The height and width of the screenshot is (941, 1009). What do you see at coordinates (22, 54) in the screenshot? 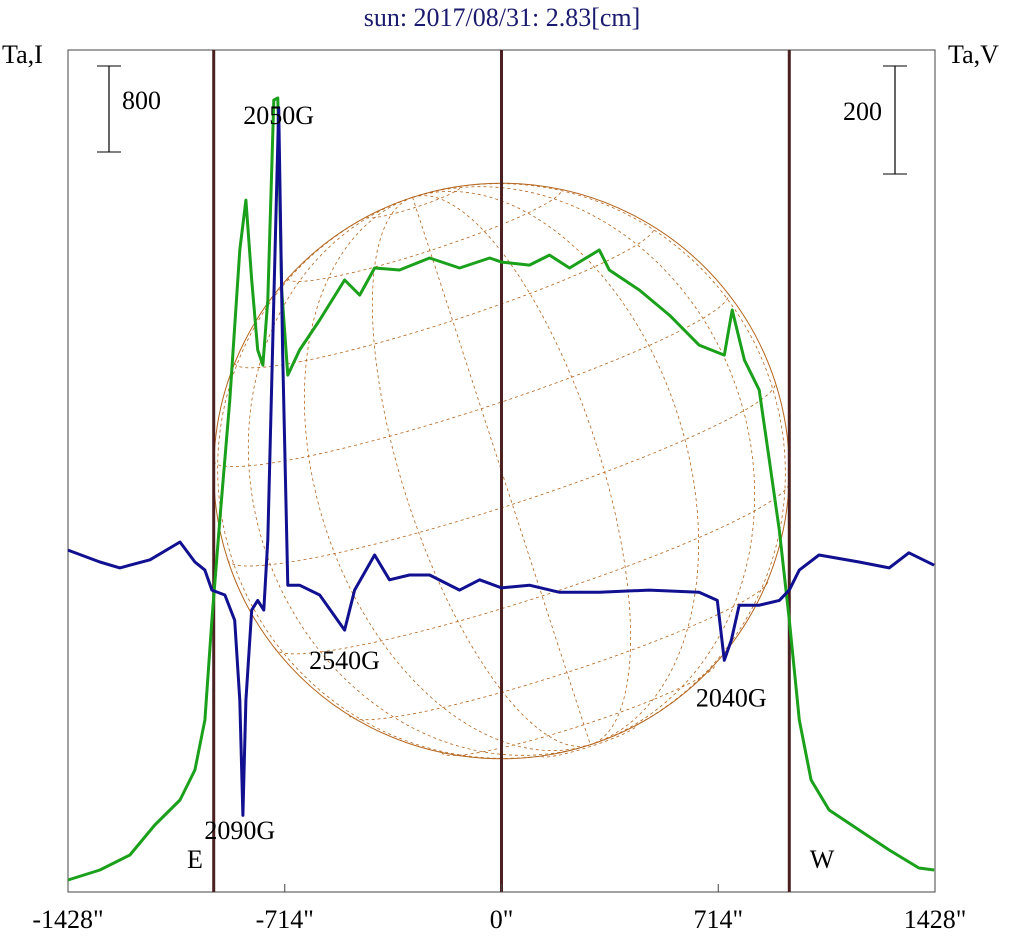
I see `y-axis-label: Ta,I` at bounding box center [22, 54].